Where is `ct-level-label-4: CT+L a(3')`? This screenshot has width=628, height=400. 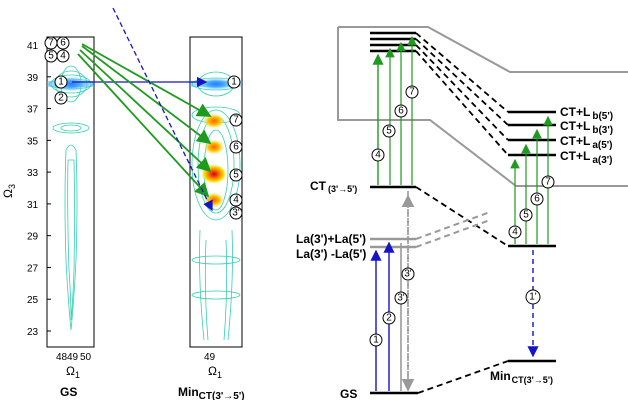 ct-level-label-4: CT+L a(3') is located at coordinates (586, 157).